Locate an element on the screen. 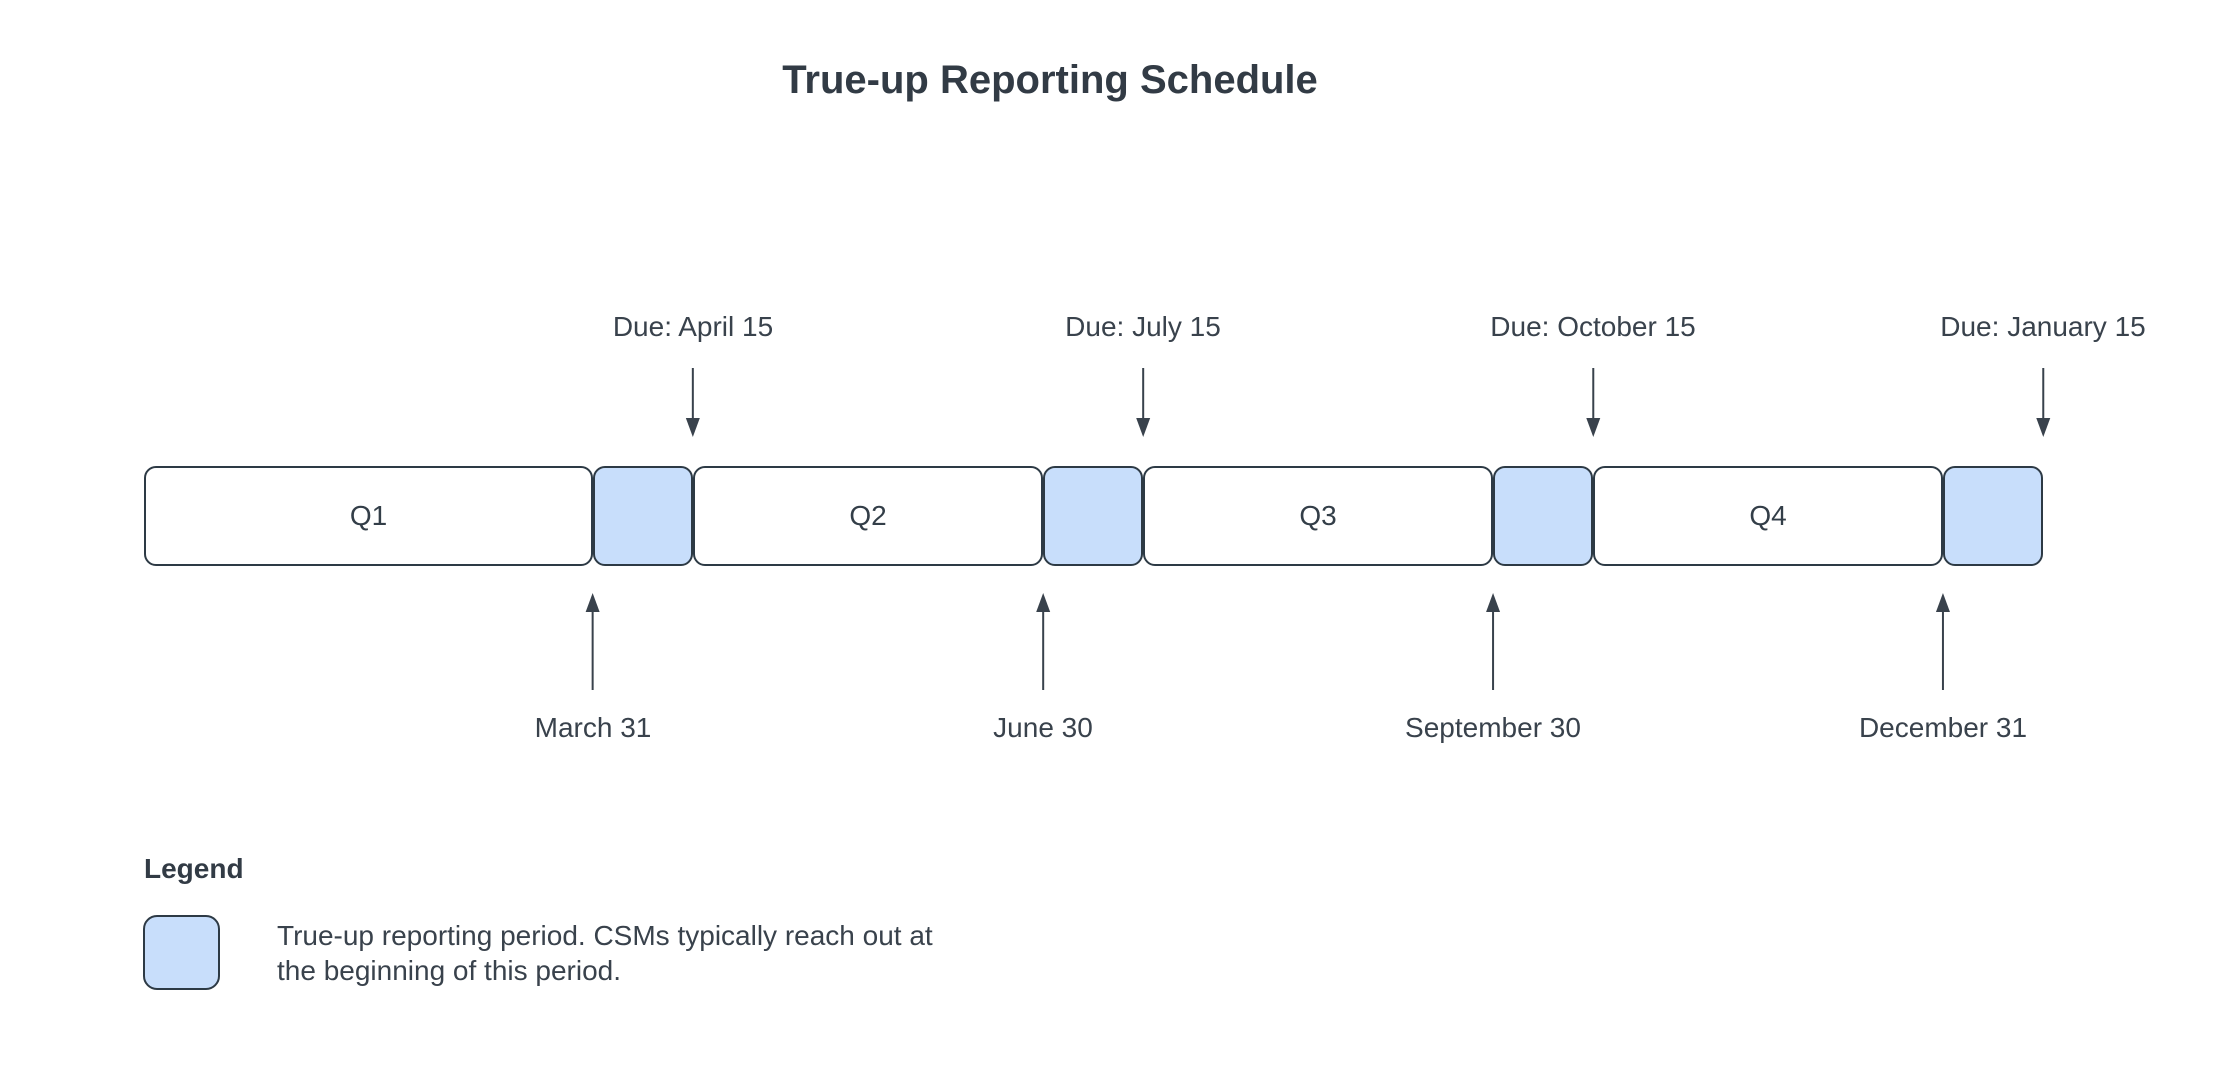 The height and width of the screenshot is (1066, 2224). quarter-label: Q1 is located at coordinates (368, 515).